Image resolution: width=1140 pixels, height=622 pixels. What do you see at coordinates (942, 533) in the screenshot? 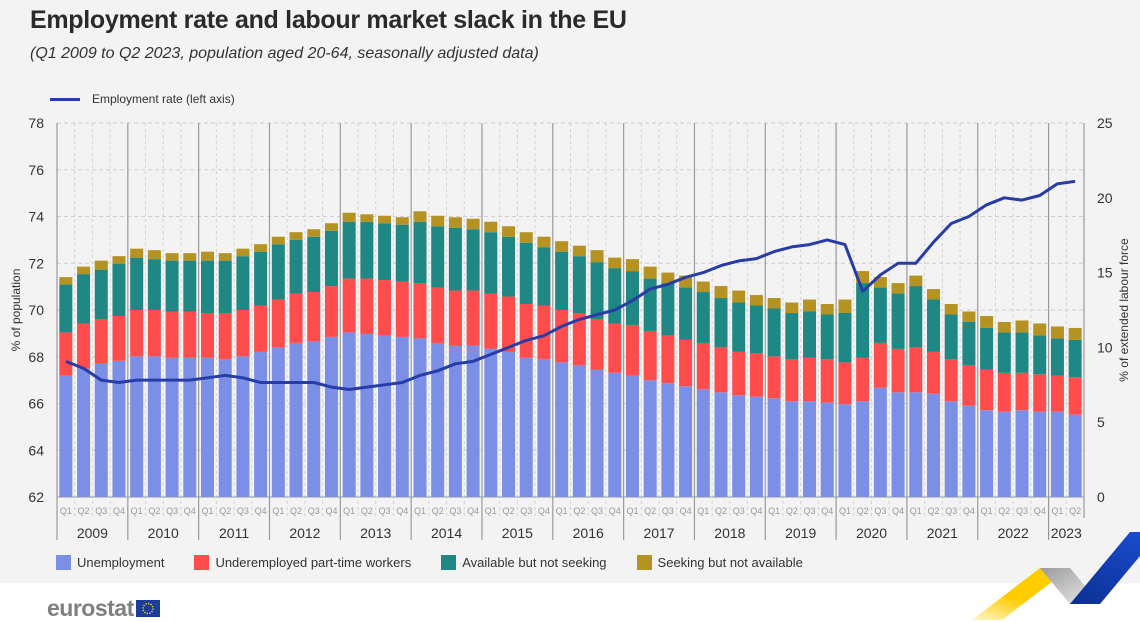
I see `year-label: 2021` at bounding box center [942, 533].